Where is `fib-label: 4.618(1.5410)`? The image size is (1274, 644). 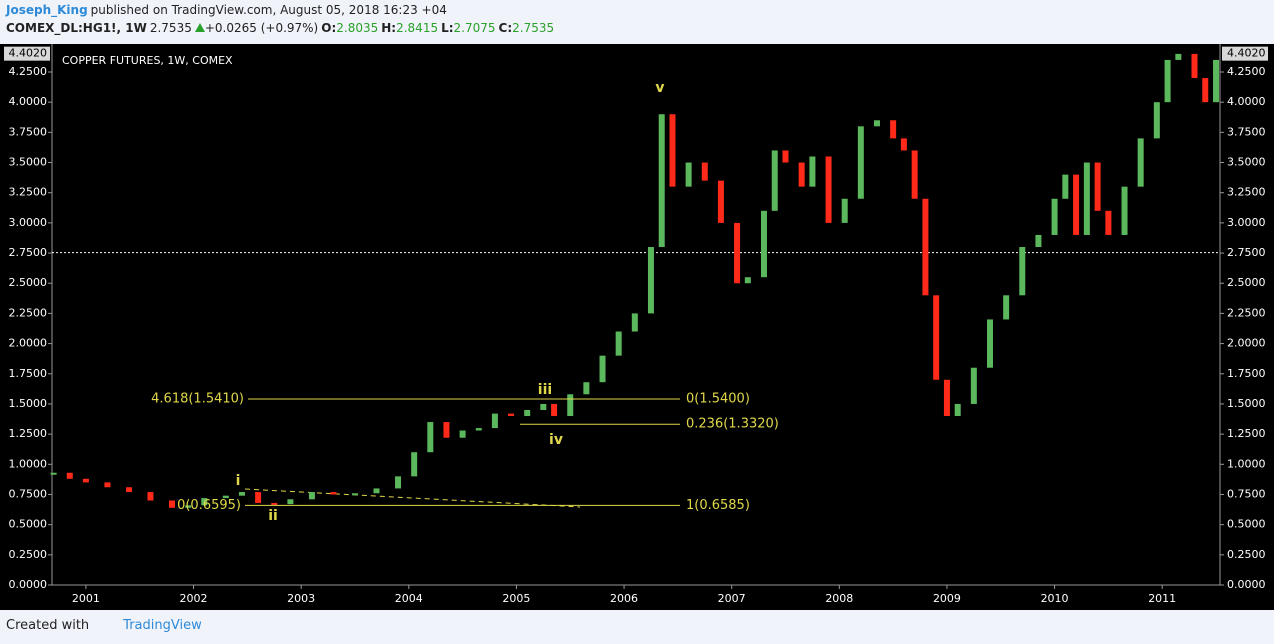 fib-label: 4.618(1.5410) is located at coordinates (197, 398).